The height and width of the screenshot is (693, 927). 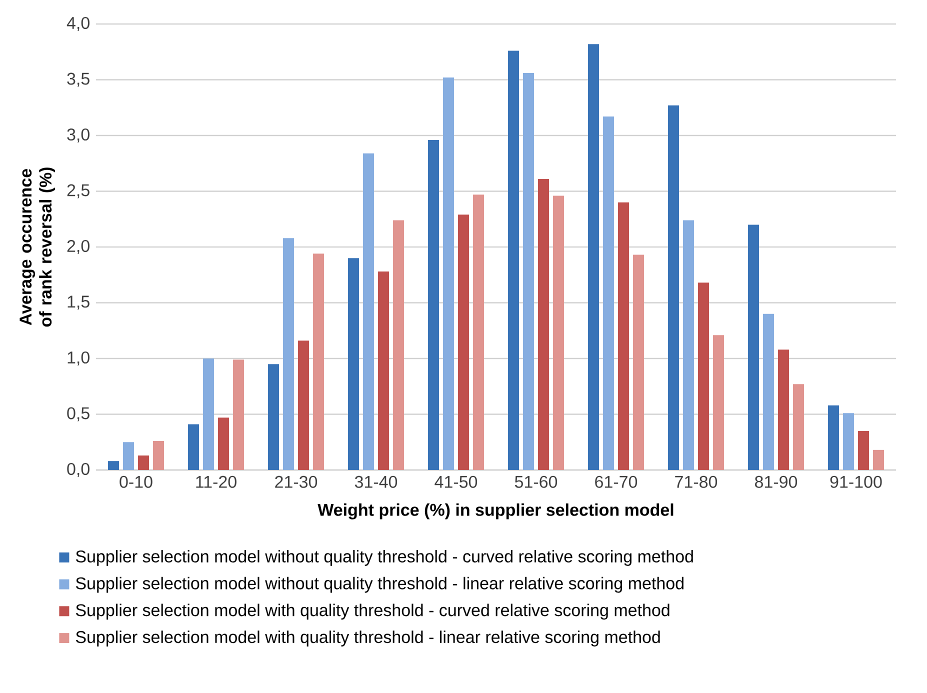 What do you see at coordinates (376, 482) in the screenshot?
I see `x-tick-label: 31-40` at bounding box center [376, 482].